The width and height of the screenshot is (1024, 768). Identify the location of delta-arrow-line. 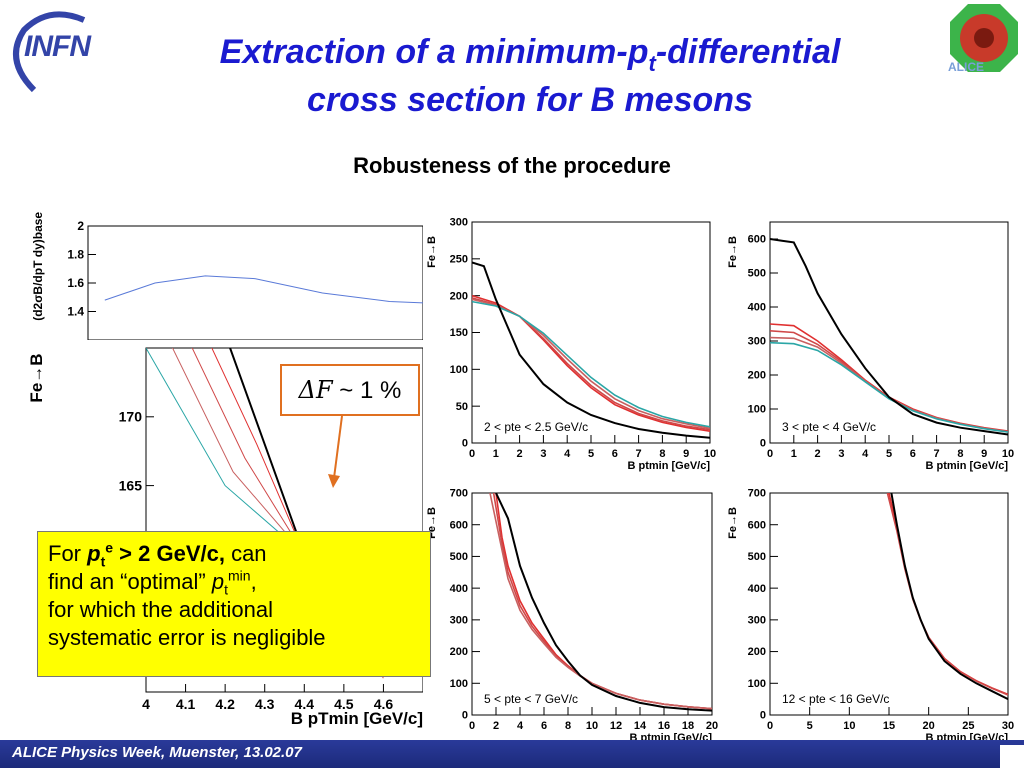
(338, 447).